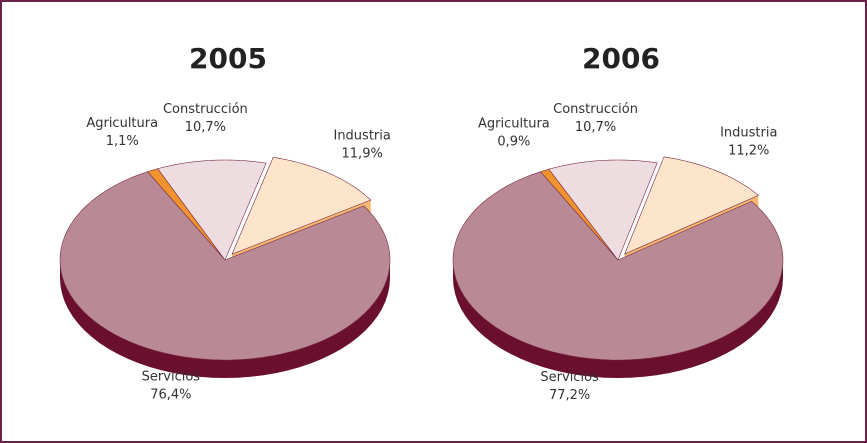 Image resolution: width=867 pixels, height=443 pixels. I want to click on chart-title: 2005, so click(228, 58).